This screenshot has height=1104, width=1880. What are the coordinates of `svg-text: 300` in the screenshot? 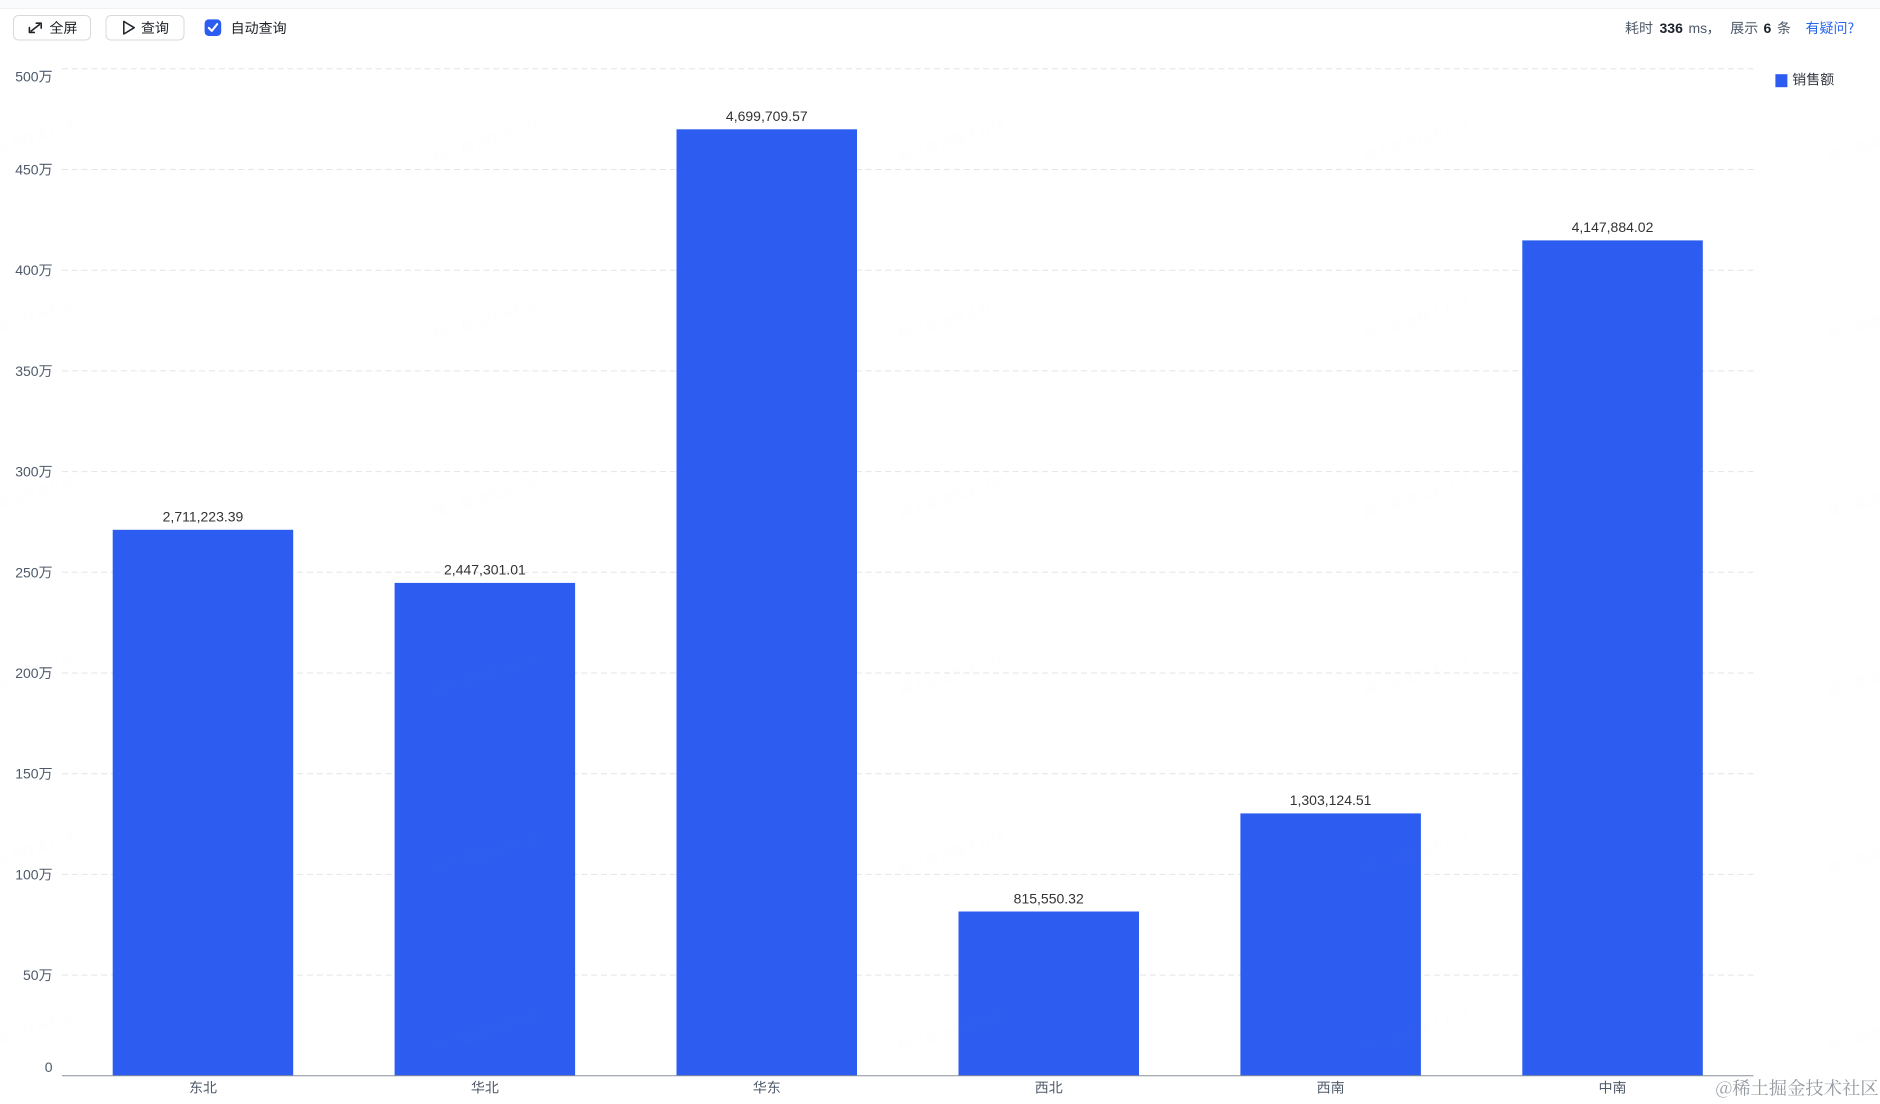 It's located at (27, 472).